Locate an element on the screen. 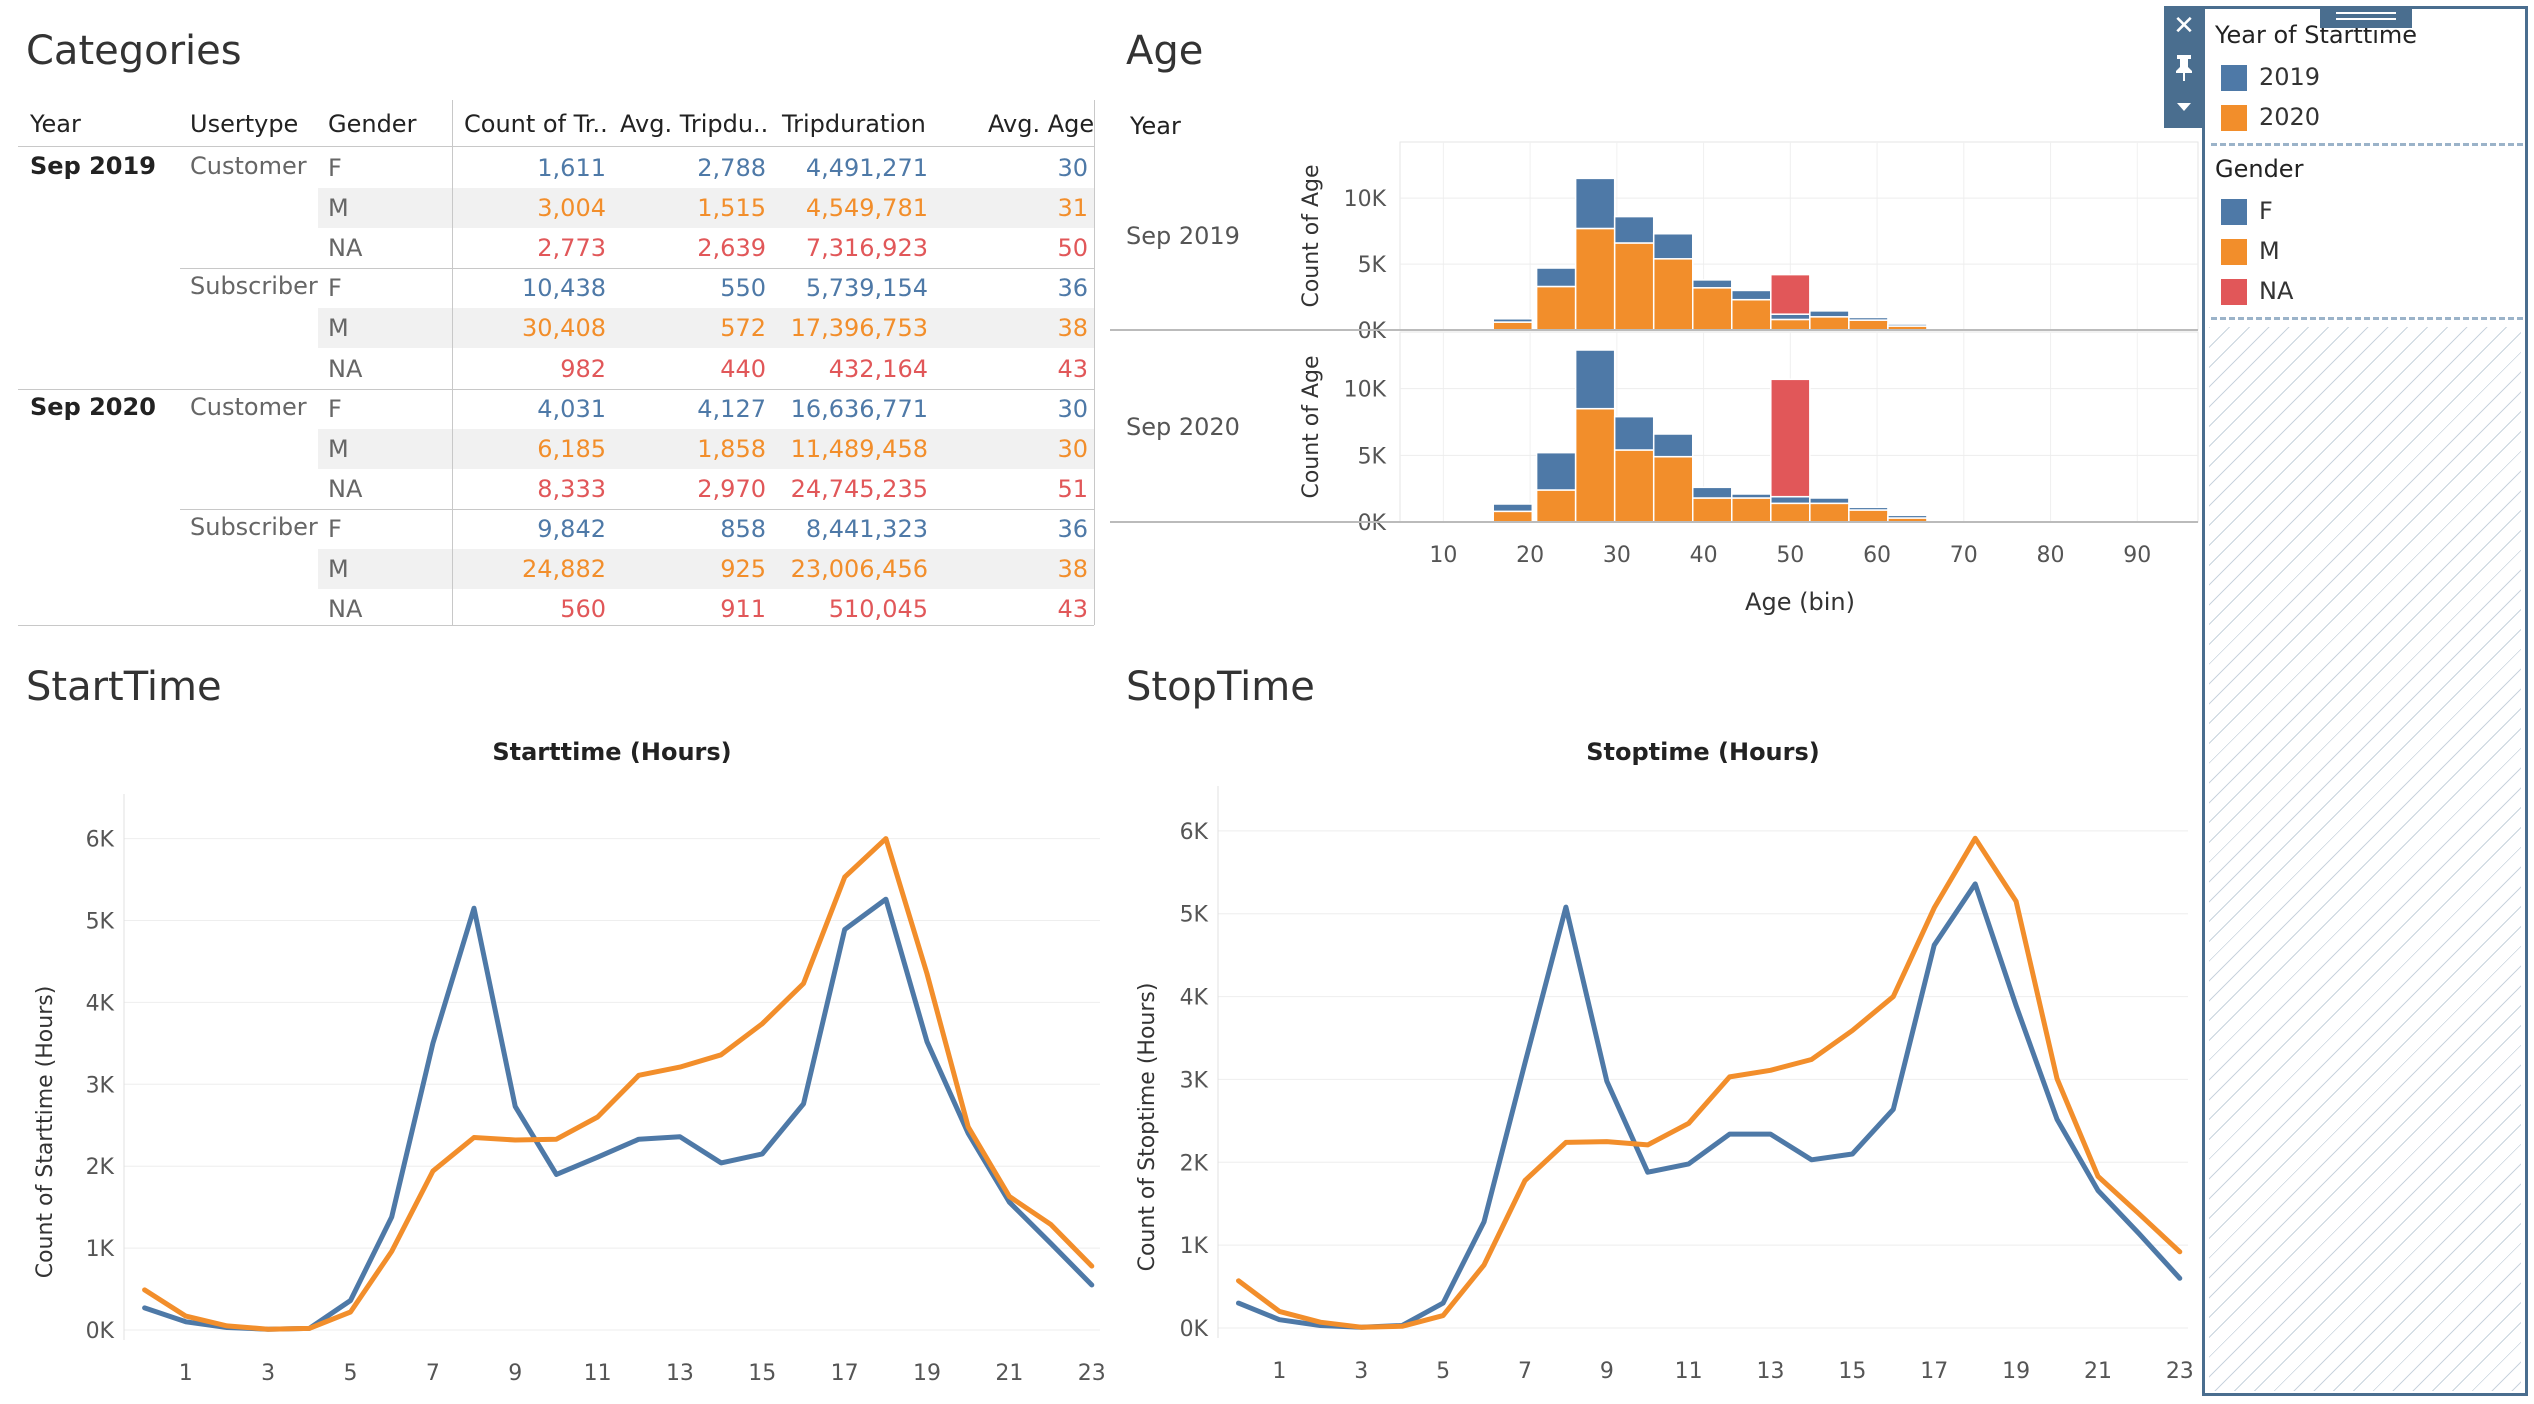 This screenshot has width=2534, height=1404. header-avg-age: Avg. Age is located at coordinates (1041, 124).